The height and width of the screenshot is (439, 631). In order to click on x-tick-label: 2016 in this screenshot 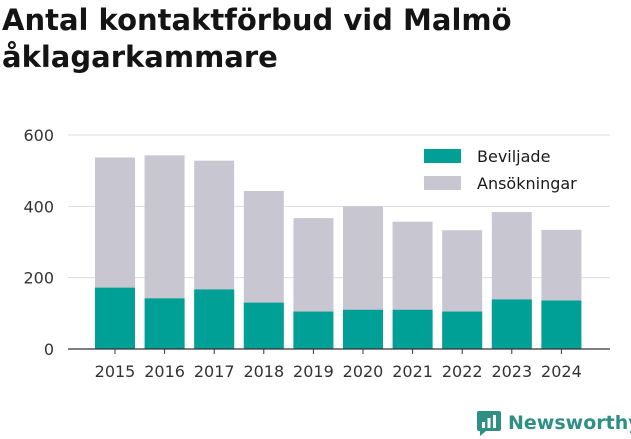, I will do `click(164, 371)`.